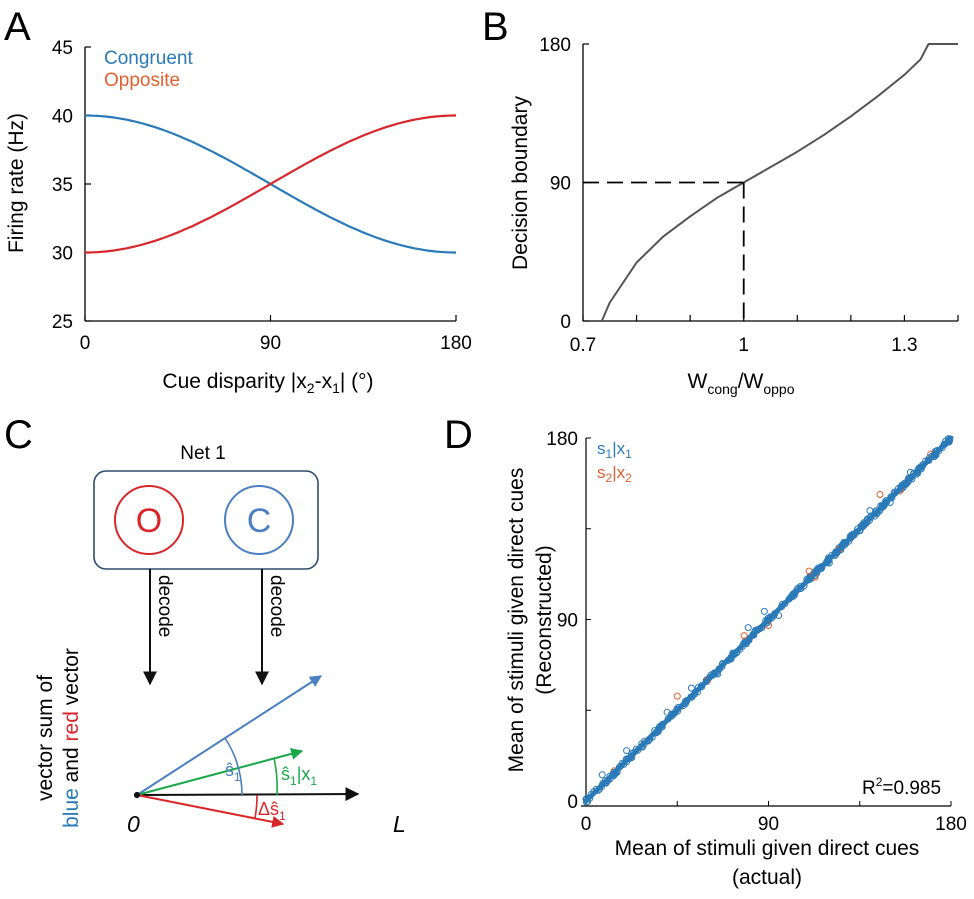 This screenshot has height=899, width=974. I want to click on boundary-curve, so click(779, 182).